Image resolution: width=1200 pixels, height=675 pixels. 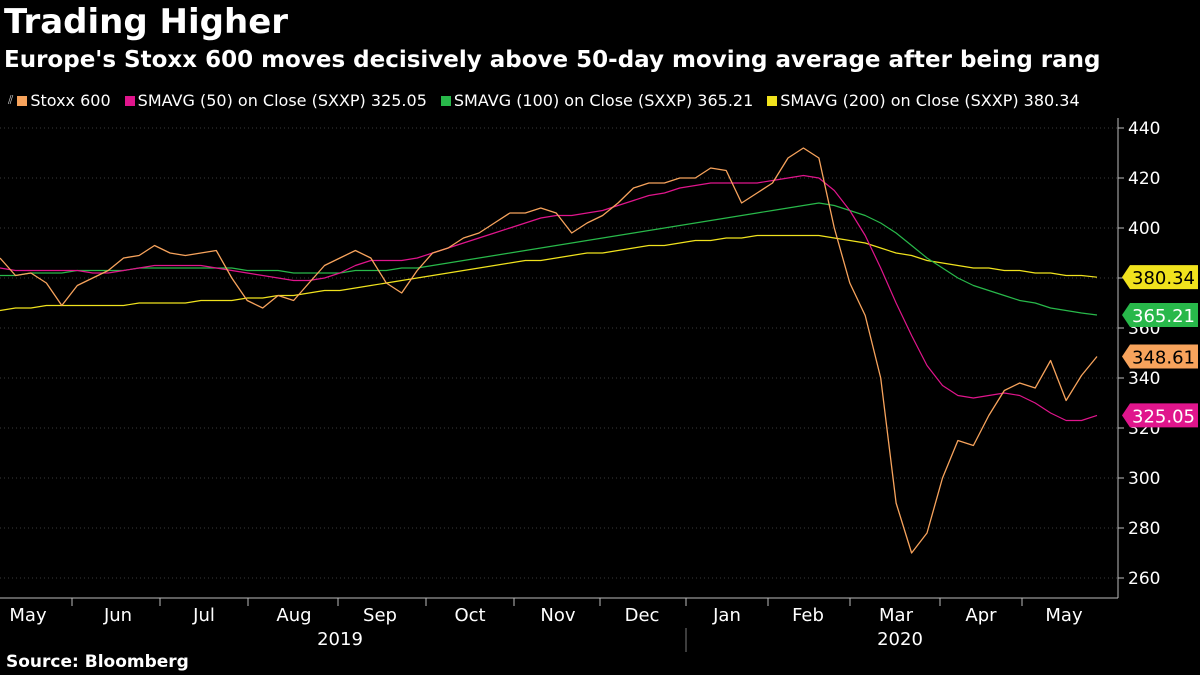 What do you see at coordinates (1163, 316) in the screenshot?
I see `value-tag-label: 365.21` at bounding box center [1163, 316].